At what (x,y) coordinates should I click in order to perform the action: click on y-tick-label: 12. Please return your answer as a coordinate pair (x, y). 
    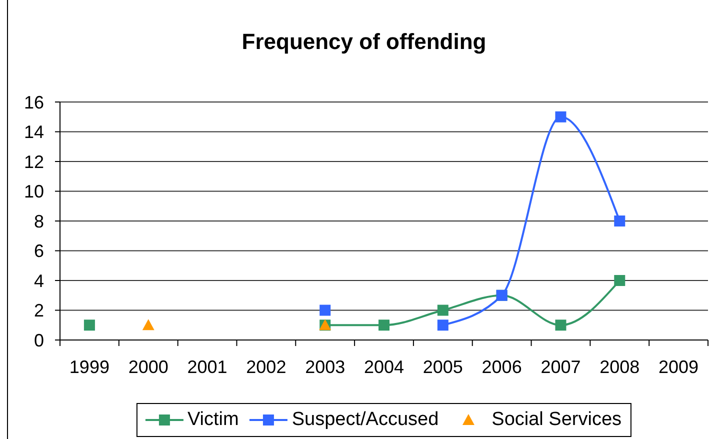
    Looking at the image, I should click on (34, 162).